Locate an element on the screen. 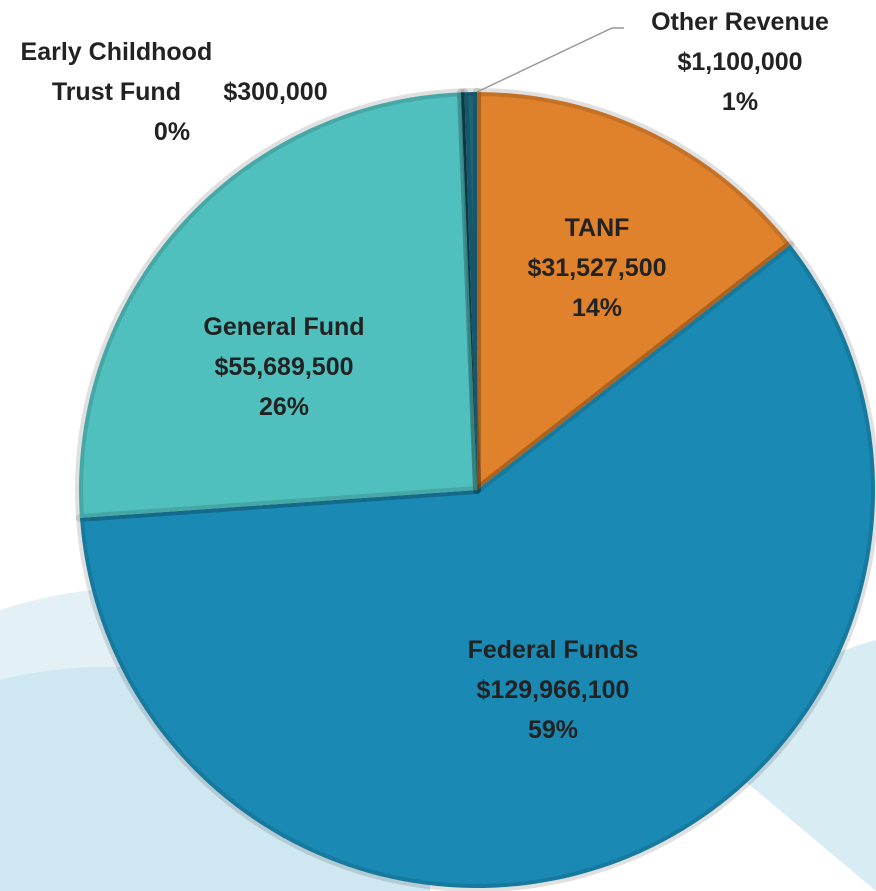 This screenshot has width=876, height=891. slice-label: Other Revenue $1,100,000 1% is located at coordinates (740, 62).